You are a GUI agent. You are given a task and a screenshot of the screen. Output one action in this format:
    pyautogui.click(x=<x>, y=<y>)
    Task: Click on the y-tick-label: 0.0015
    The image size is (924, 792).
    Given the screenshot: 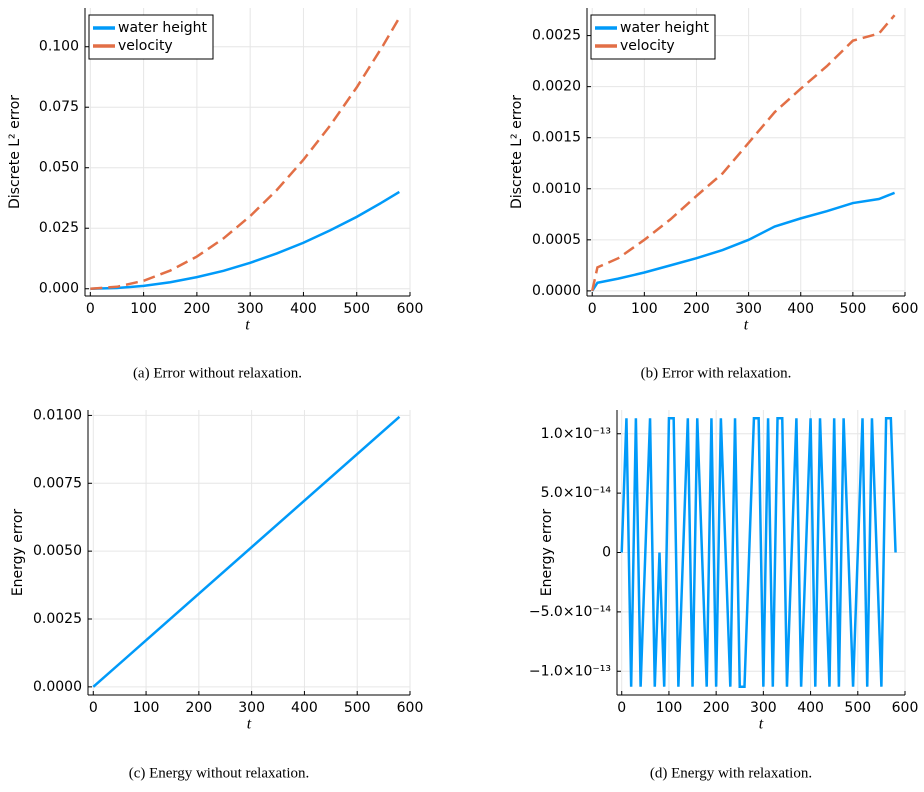 What is the action you would take?
    pyautogui.click(x=556, y=138)
    